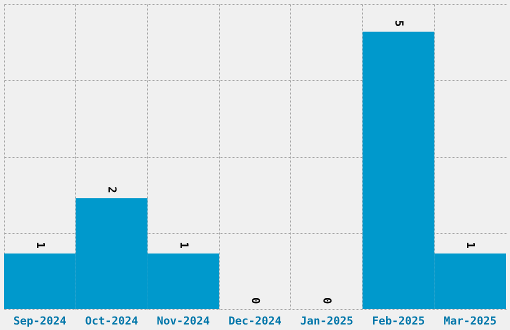  Describe the element at coordinates (470, 321) in the screenshot. I see `x-tick-label: Mar-2025` at that location.